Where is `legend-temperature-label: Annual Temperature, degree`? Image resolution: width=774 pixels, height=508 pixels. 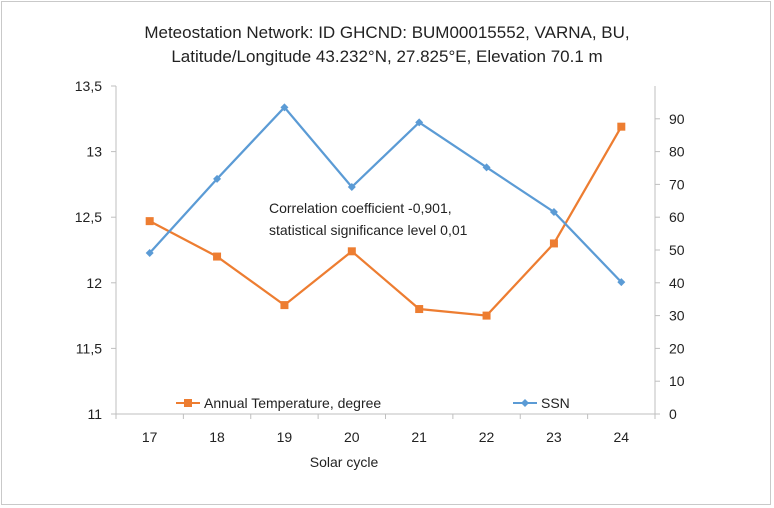 legend-temperature-label: Annual Temperature, degree is located at coordinates (292, 403).